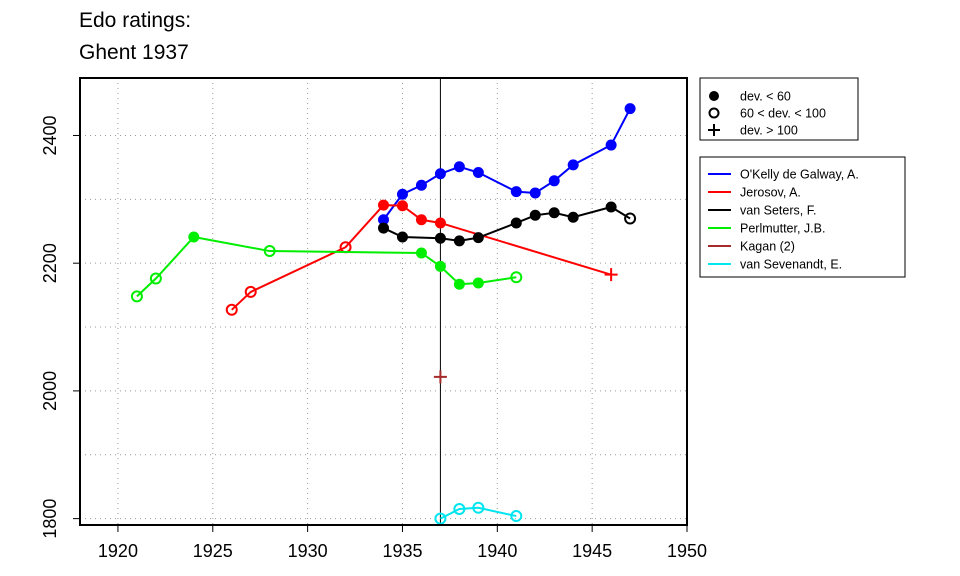 The width and height of the screenshot is (960, 576). What do you see at coordinates (50, 263) in the screenshot?
I see `y-tick-label: 2200` at bounding box center [50, 263].